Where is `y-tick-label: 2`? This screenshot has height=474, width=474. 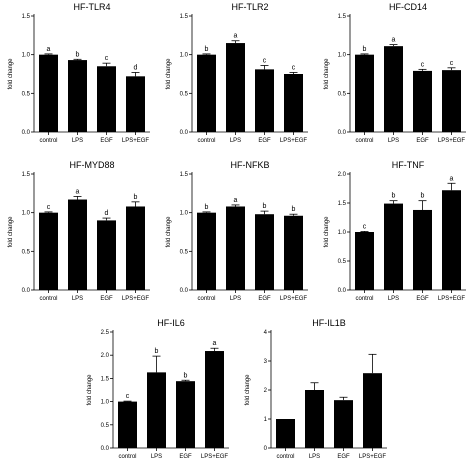
y-tick-label: 2 is located at coordinates (266, 391).